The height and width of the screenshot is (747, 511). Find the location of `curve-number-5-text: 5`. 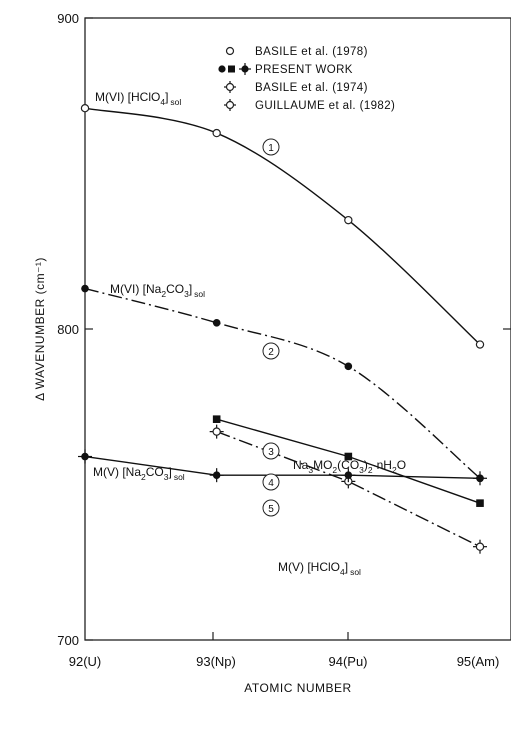

curve-number-5-text: 5 is located at coordinates (271, 509).